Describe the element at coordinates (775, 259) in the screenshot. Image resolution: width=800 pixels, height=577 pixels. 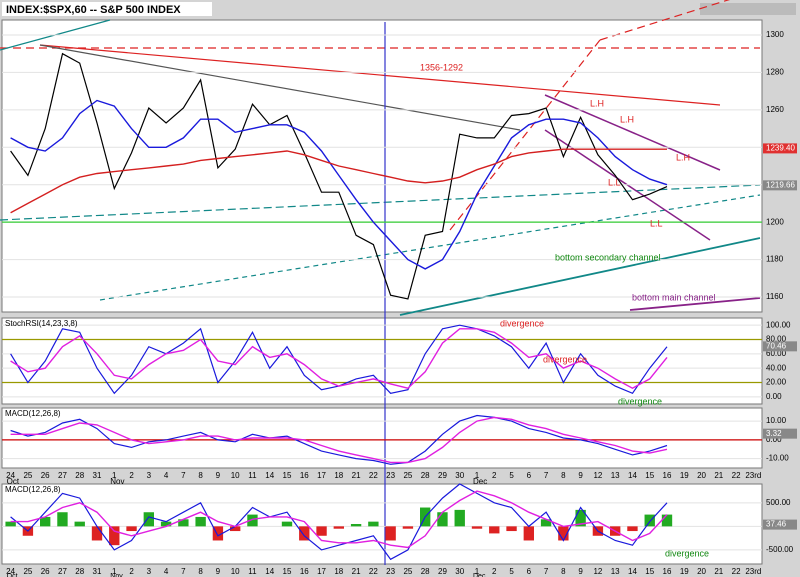
I see `y-tick-label: 1180` at that location.